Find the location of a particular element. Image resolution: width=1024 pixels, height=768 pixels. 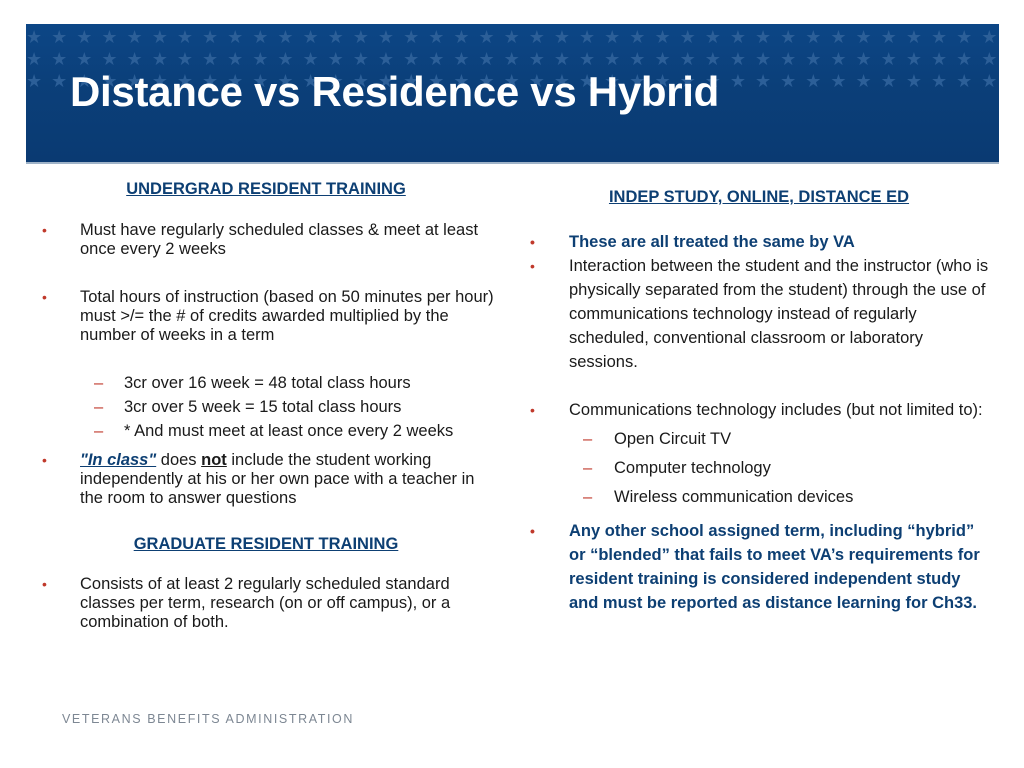

slide-title: Distance vs Residence vs Hybrid is located at coordinates (395, 91).